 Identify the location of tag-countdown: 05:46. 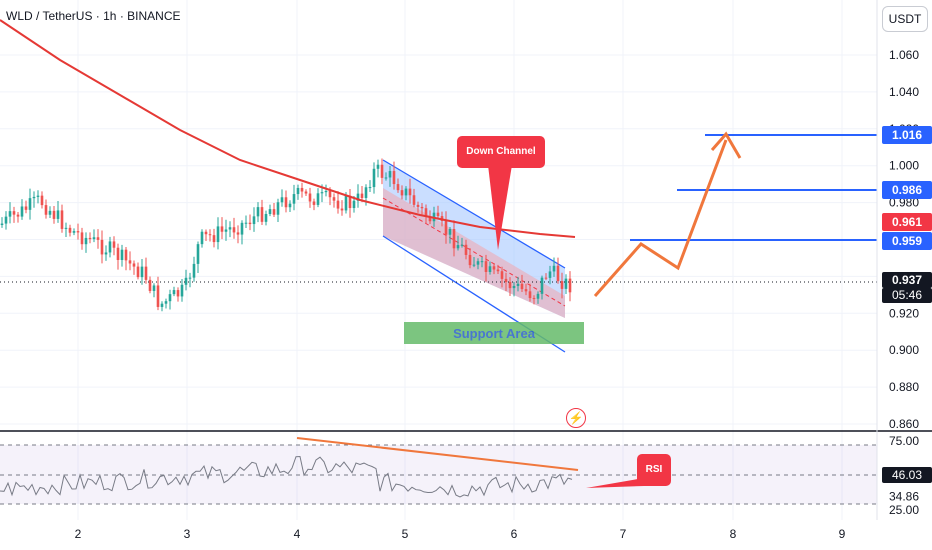
(907, 295).